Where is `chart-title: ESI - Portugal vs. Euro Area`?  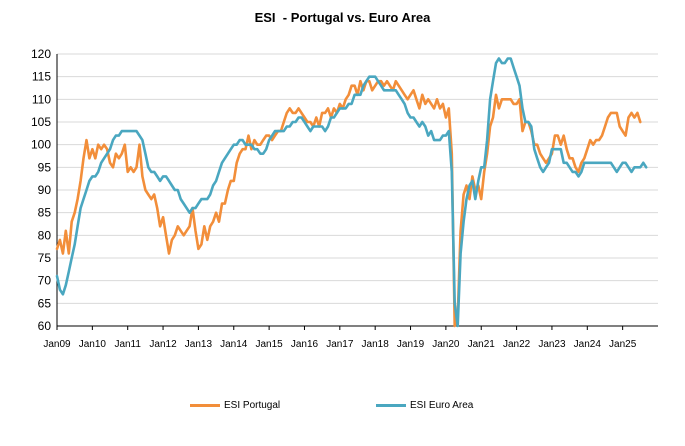
chart-title: ESI - Portugal vs. Euro Area is located at coordinates (342, 17).